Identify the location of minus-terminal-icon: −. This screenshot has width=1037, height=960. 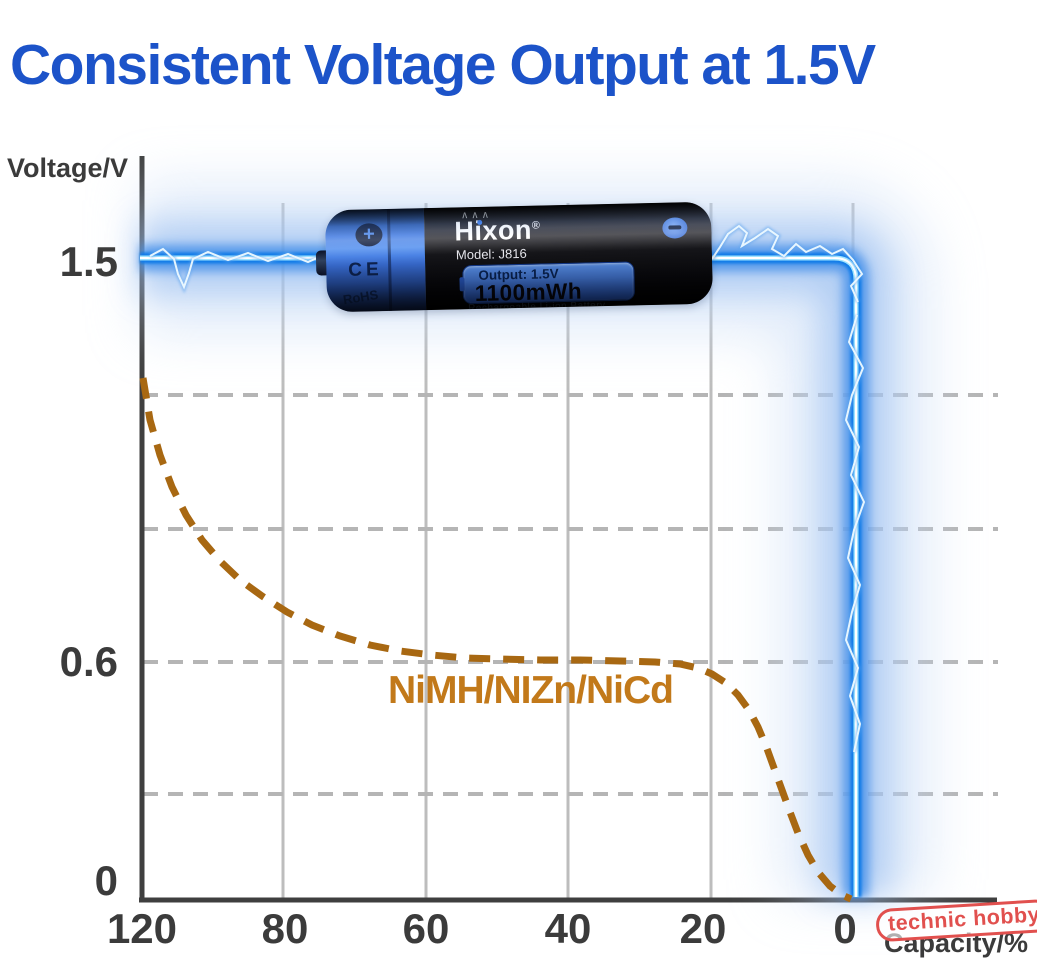
(675, 228).